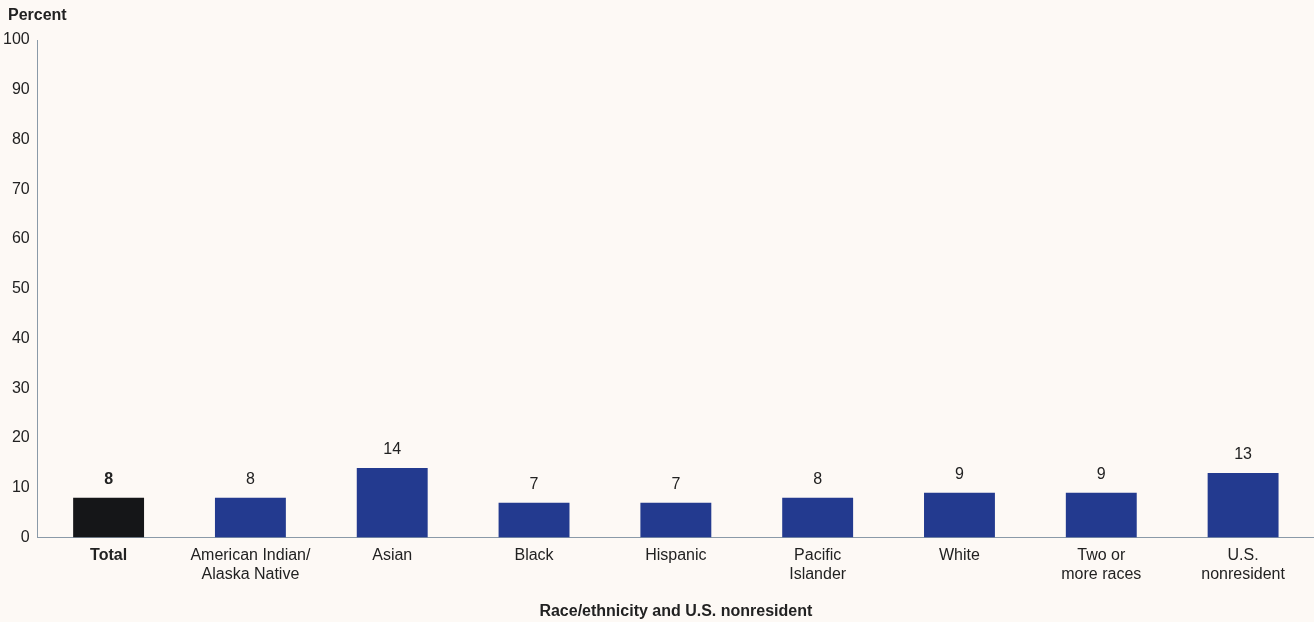 The image size is (1314, 622). Describe the element at coordinates (25, 537) in the screenshot. I see `y-tick-label: 0` at that location.